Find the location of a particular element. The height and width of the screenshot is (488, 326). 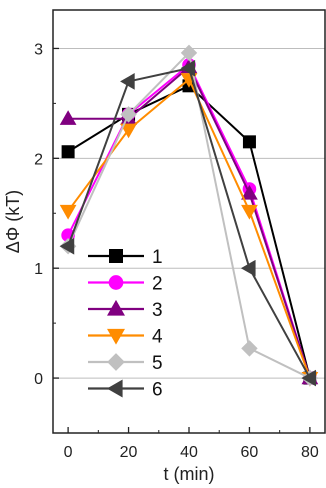

x-tick-label: 0 is located at coordinates (68, 452).